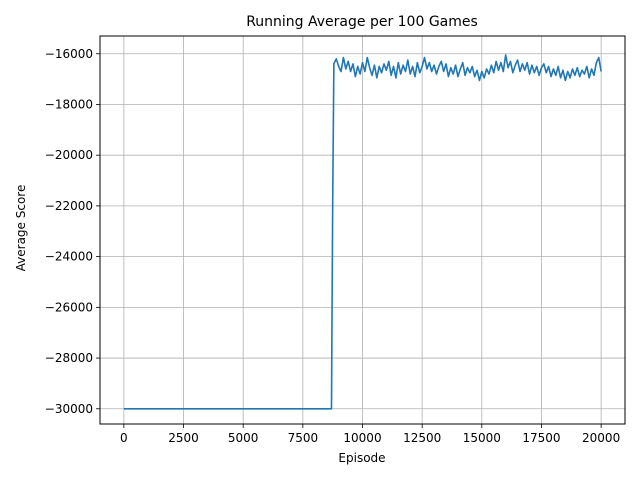  Describe the element at coordinates (601, 438) in the screenshot. I see `x-tick-label: 20000` at that location.